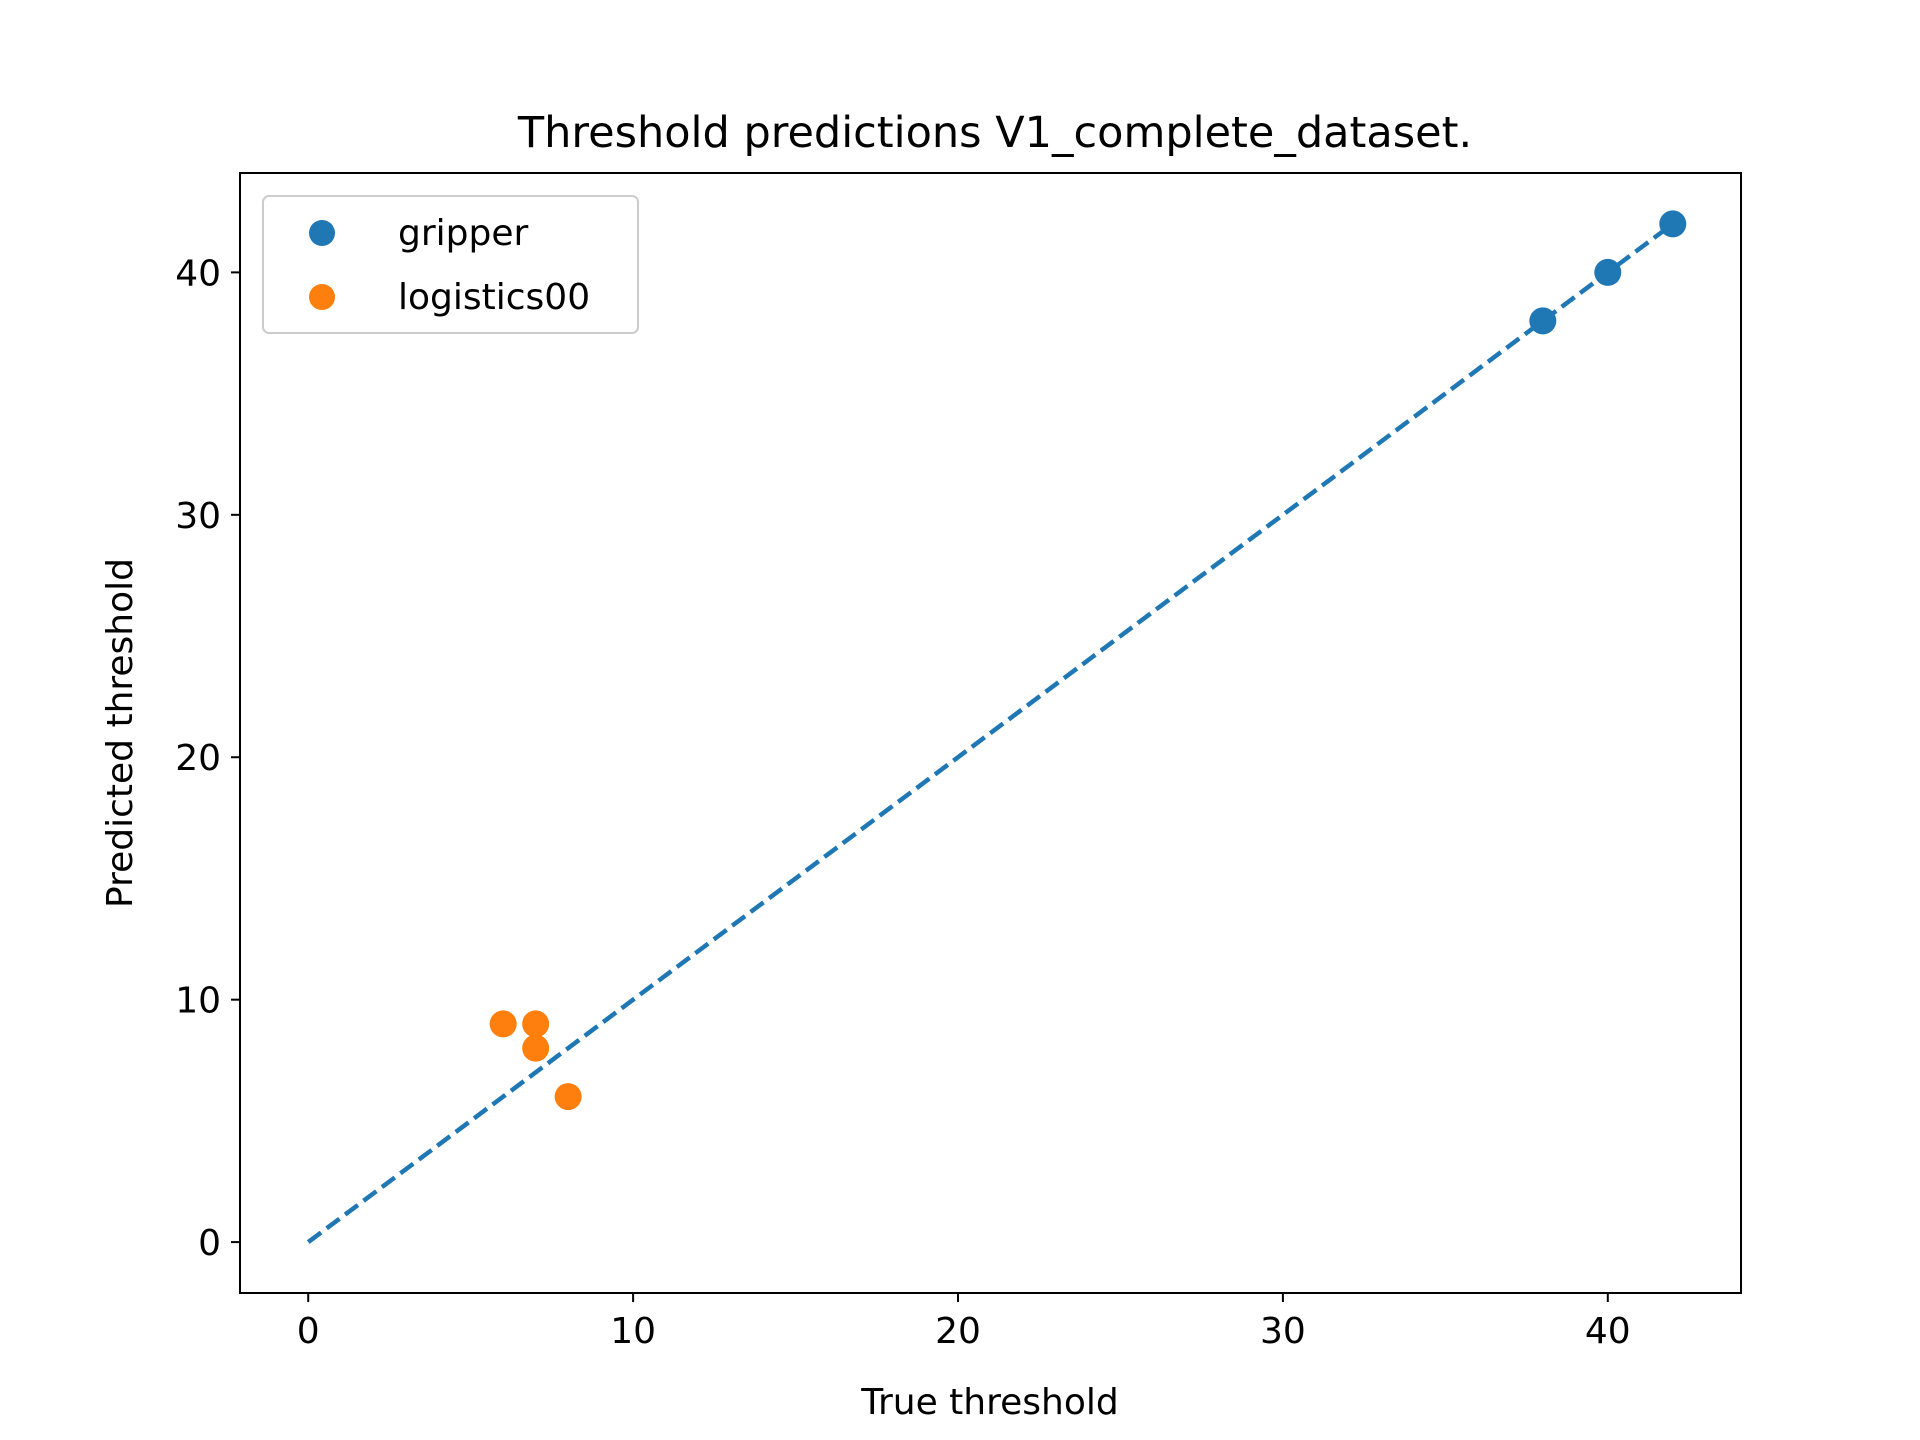  Describe the element at coordinates (958, 1331) in the screenshot. I see `x-tick-label-20: 20` at that location.